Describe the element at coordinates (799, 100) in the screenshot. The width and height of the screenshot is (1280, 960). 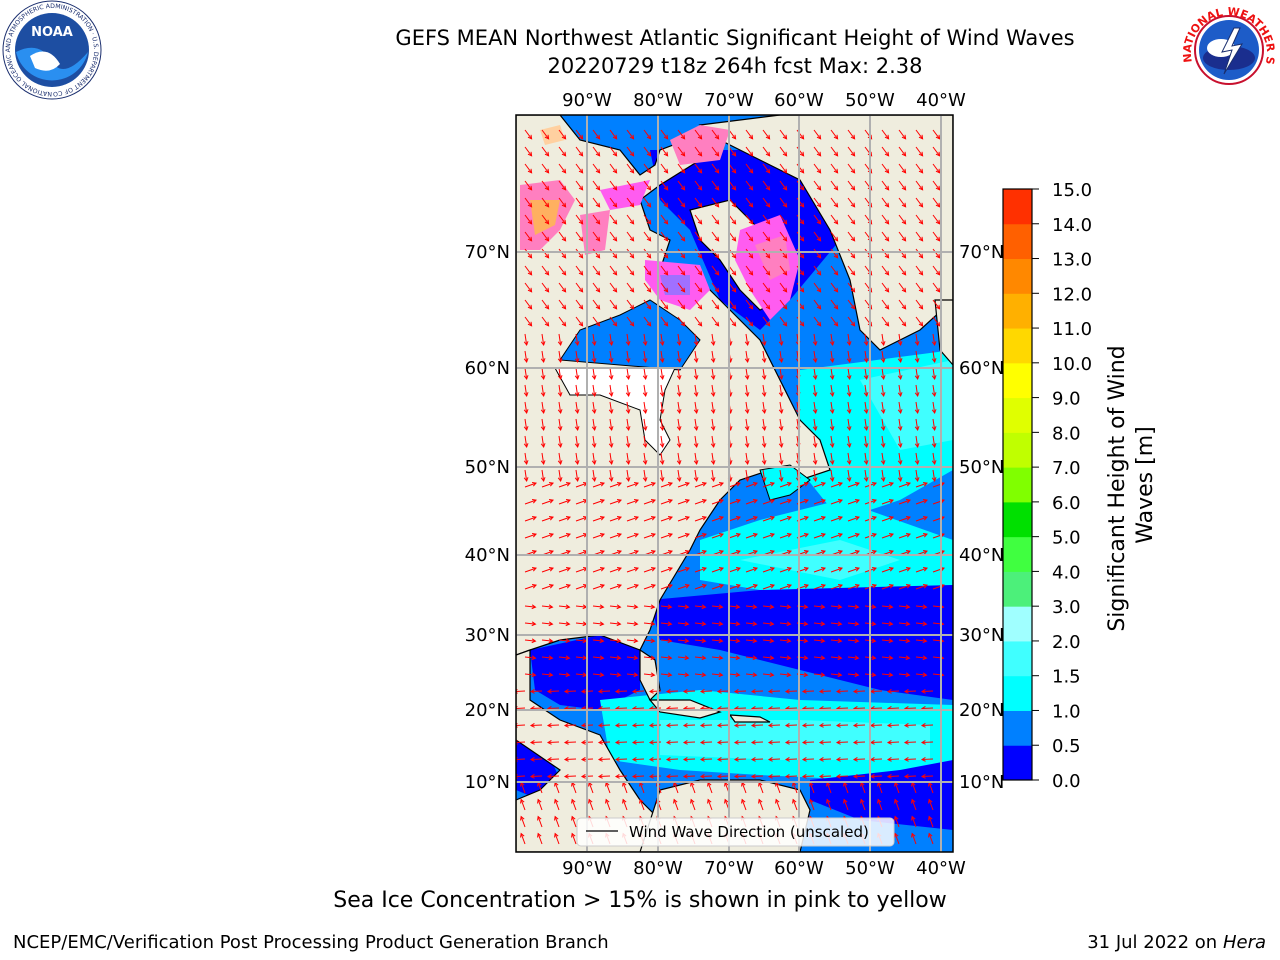
I see `lon-label-top: 60°W` at that location.